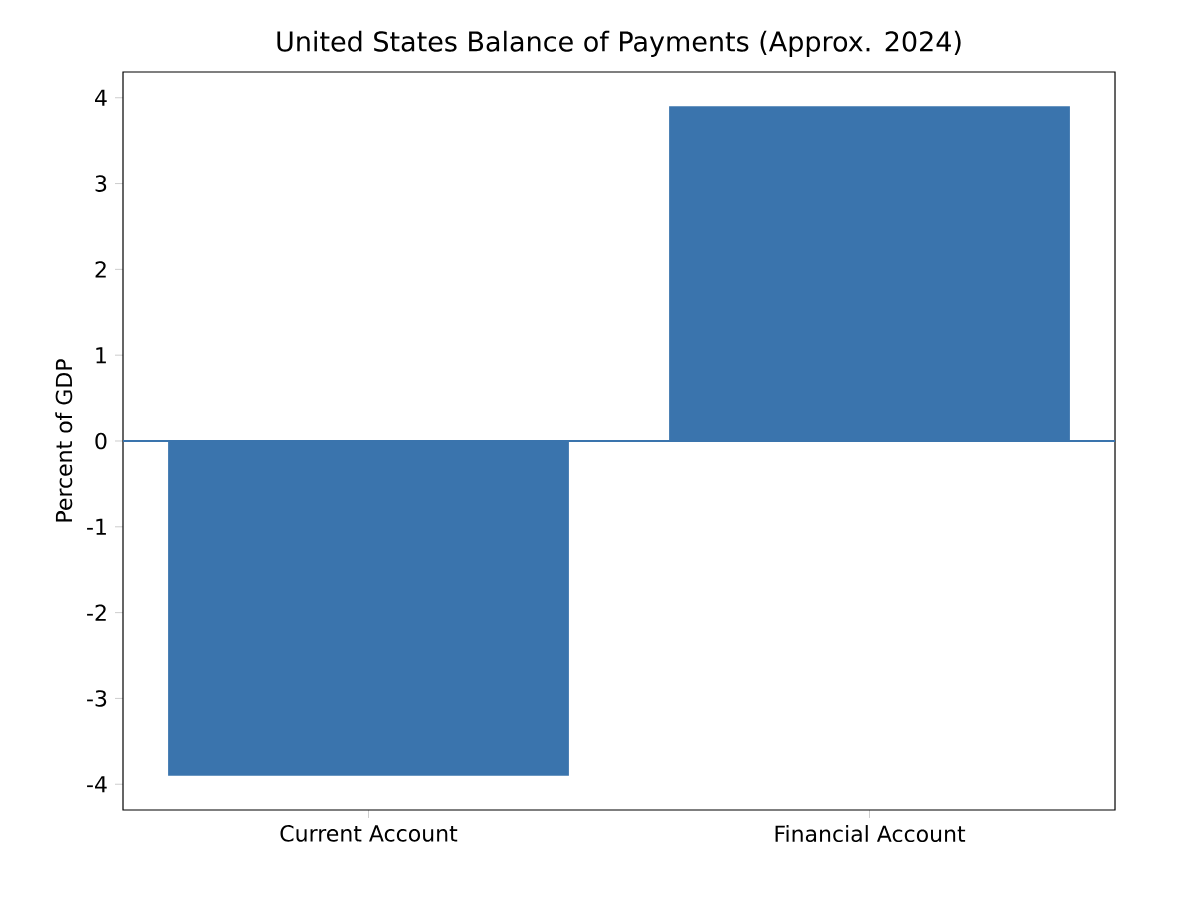 This screenshot has width=1200, height=898. Describe the element at coordinates (101, 97) in the screenshot. I see `y-tick-label: 4` at that location.